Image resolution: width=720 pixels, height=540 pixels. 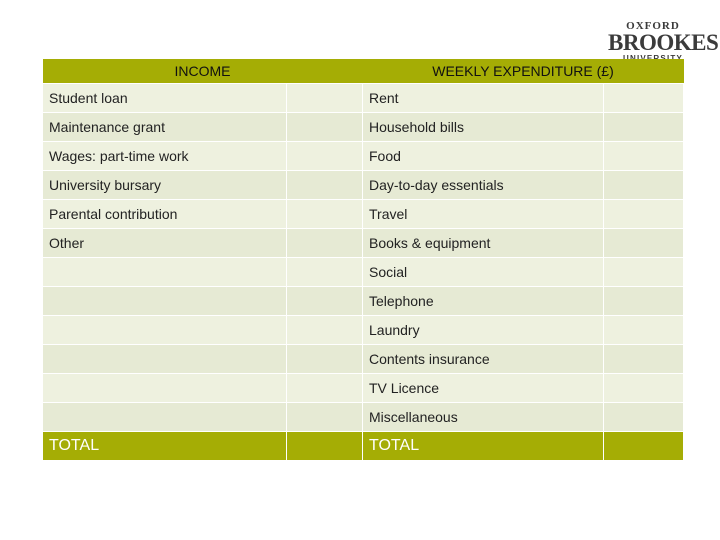 I want to click on table-row: University bursary Day-to-day essentials, so click(x=363, y=185).